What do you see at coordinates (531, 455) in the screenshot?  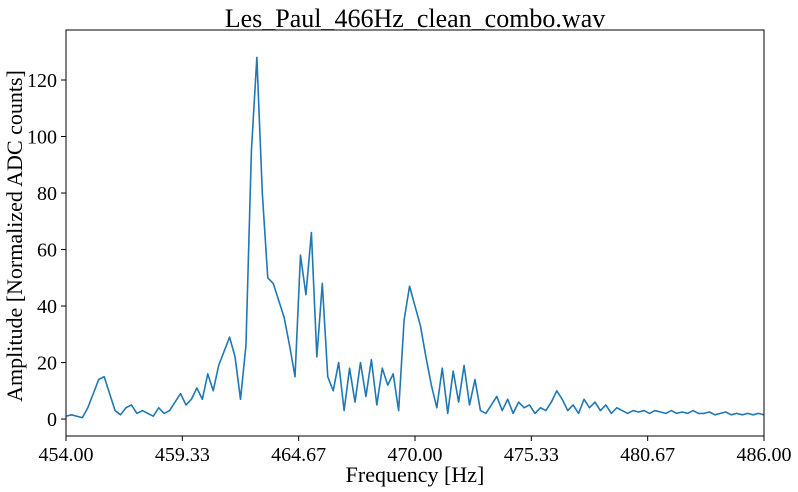 I see `x-tick-label: 475.33` at bounding box center [531, 455].